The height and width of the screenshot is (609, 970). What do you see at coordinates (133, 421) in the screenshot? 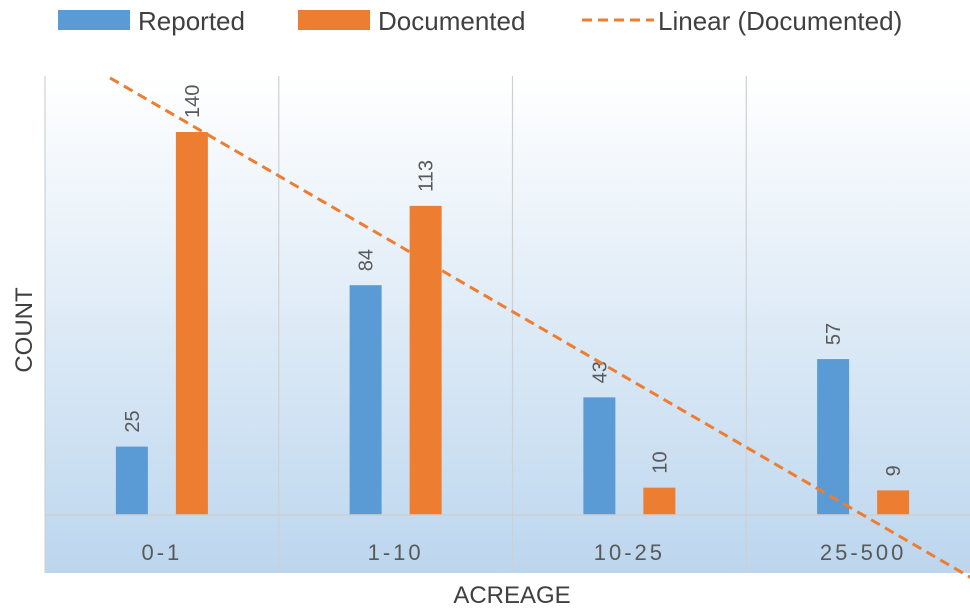
I see `data-label-reported-0-1: 25` at bounding box center [133, 421].